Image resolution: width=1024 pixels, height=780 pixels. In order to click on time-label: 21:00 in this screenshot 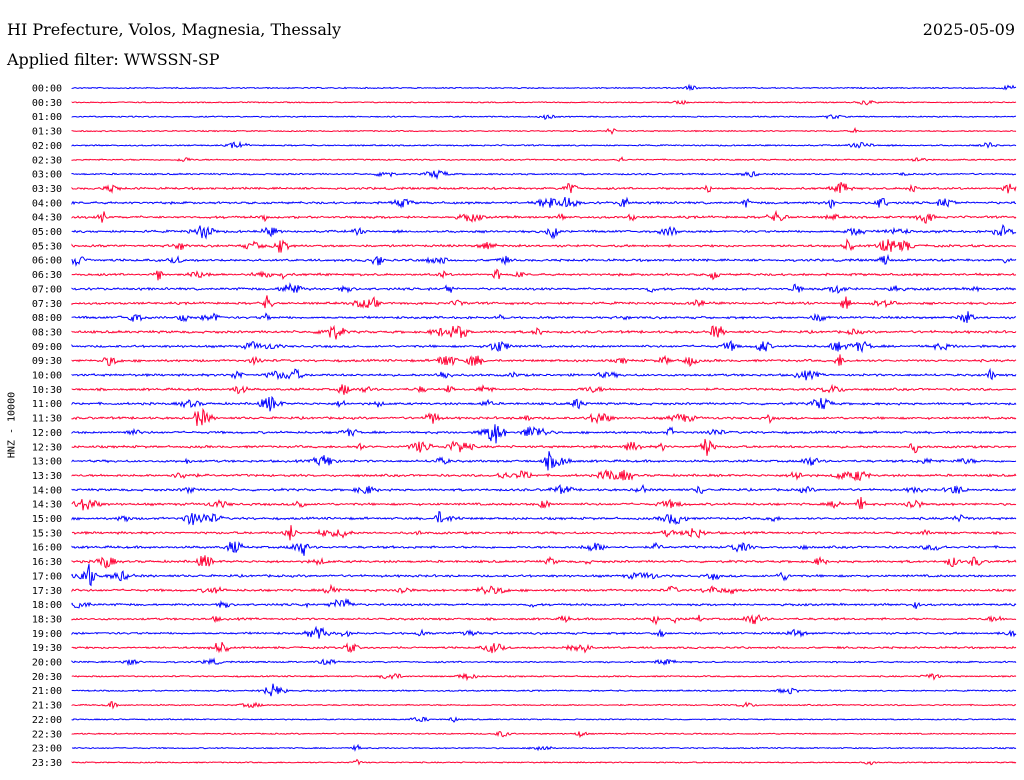, I will do `click(47, 691)`.